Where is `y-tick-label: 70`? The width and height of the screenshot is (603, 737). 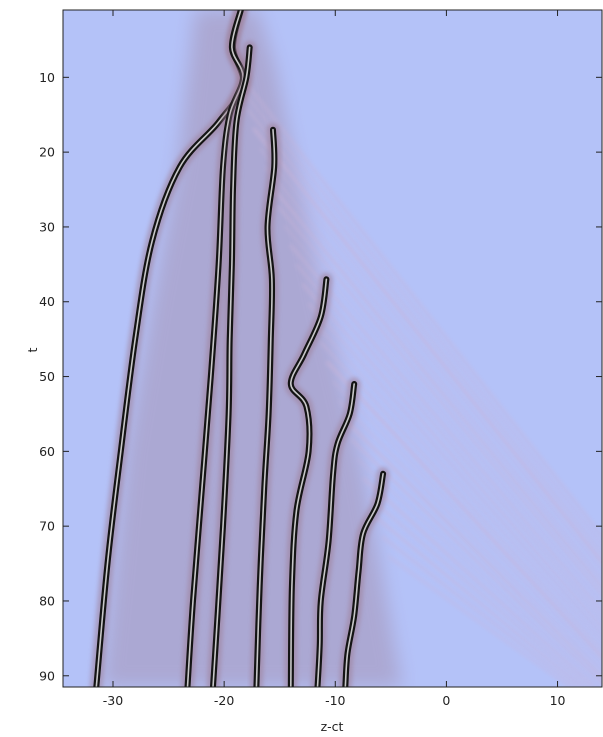
y-tick-label: 70 is located at coordinates (47, 526).